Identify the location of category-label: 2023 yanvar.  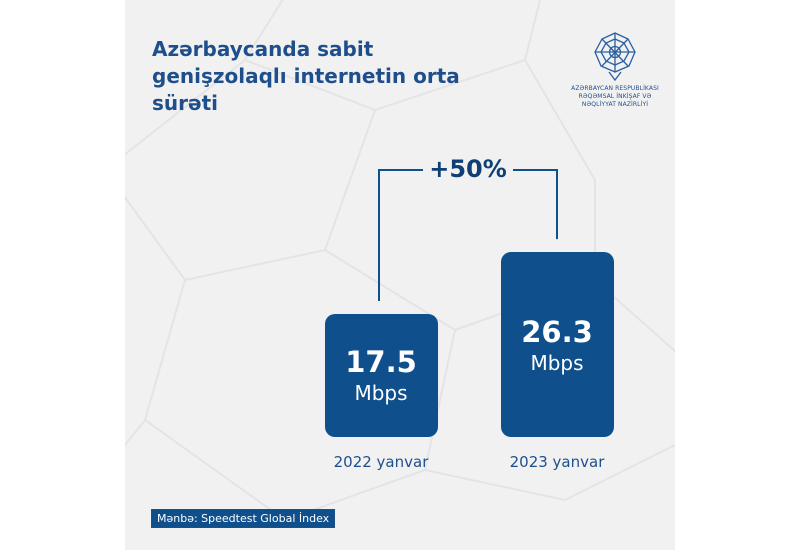
(557, 462).